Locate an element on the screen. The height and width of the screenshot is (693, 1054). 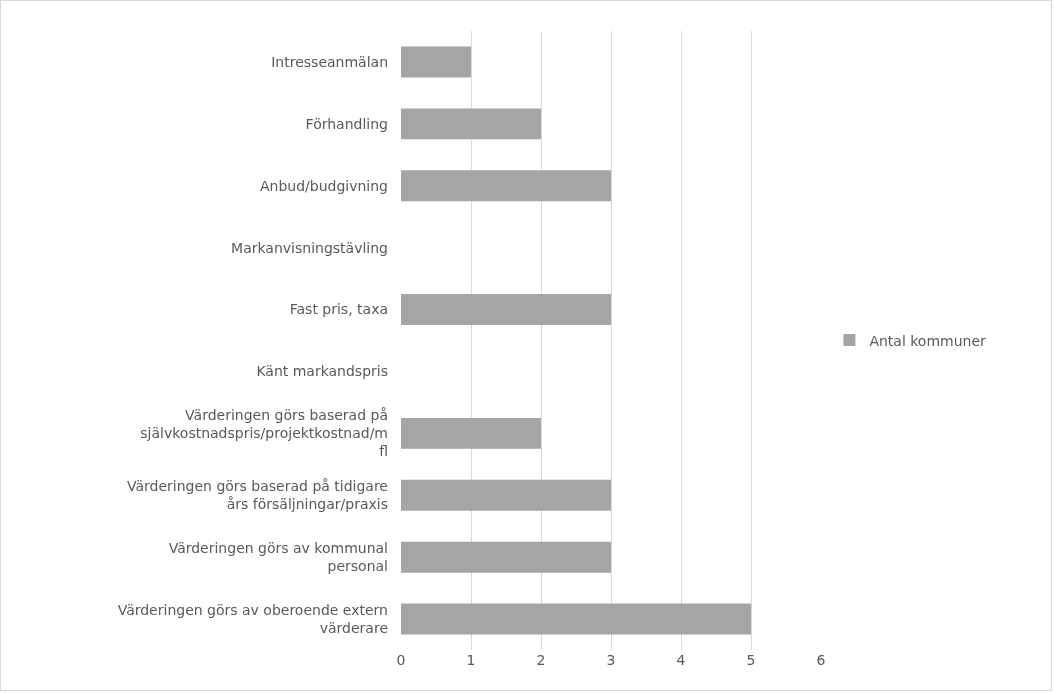
x-tick-label: 0 is located at coordinates (401, 660).